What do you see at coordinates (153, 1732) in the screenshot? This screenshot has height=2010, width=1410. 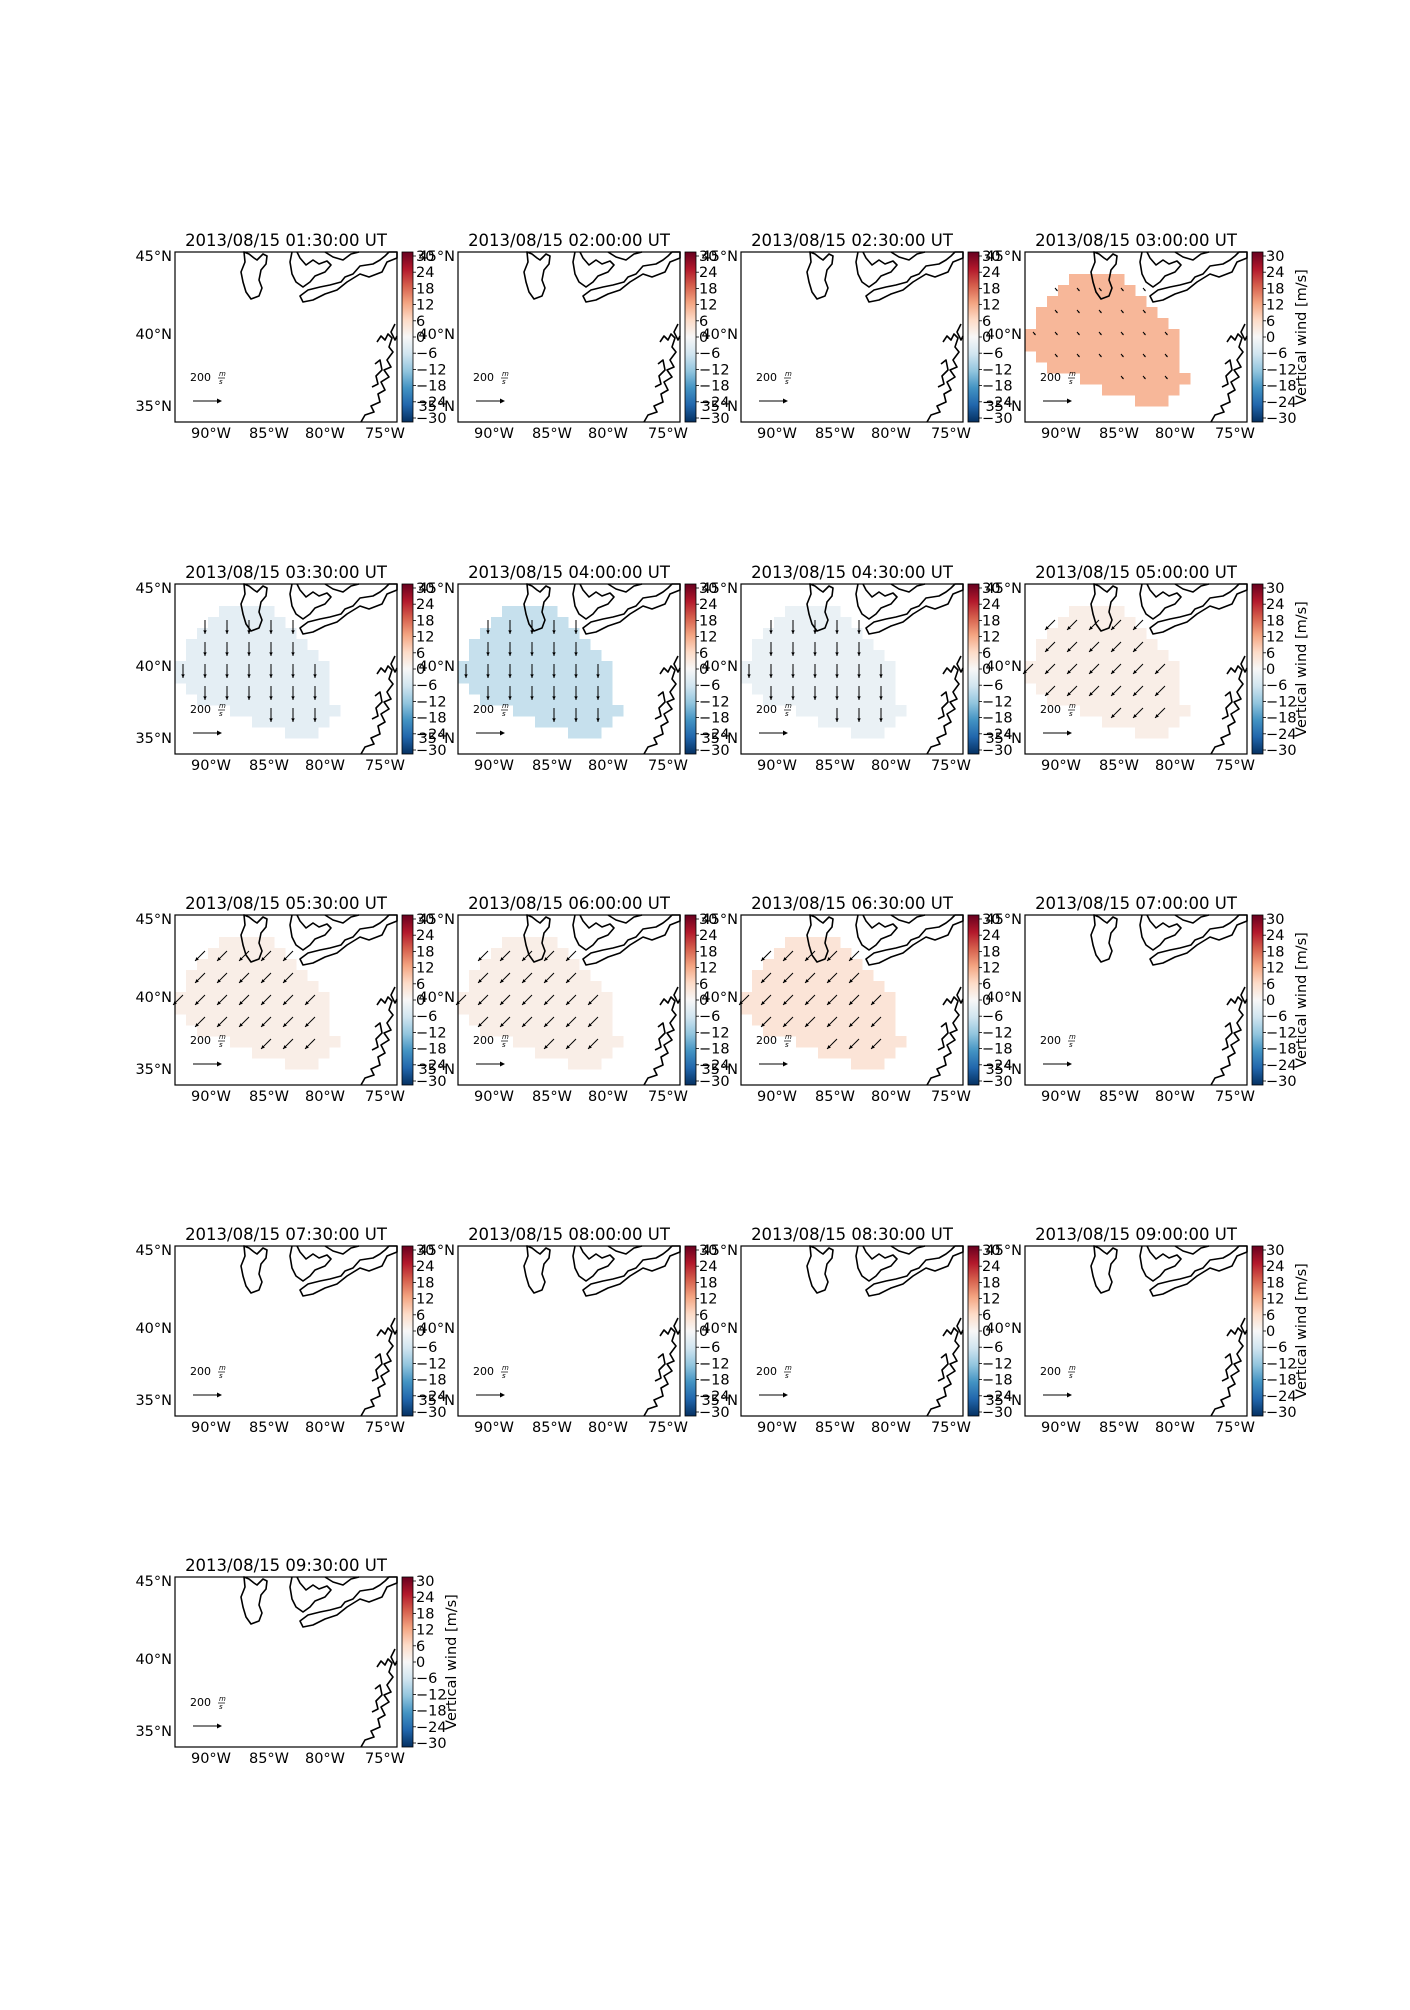 I see `lat-tick-label: 35°N` at bounding box center [153, 1732].